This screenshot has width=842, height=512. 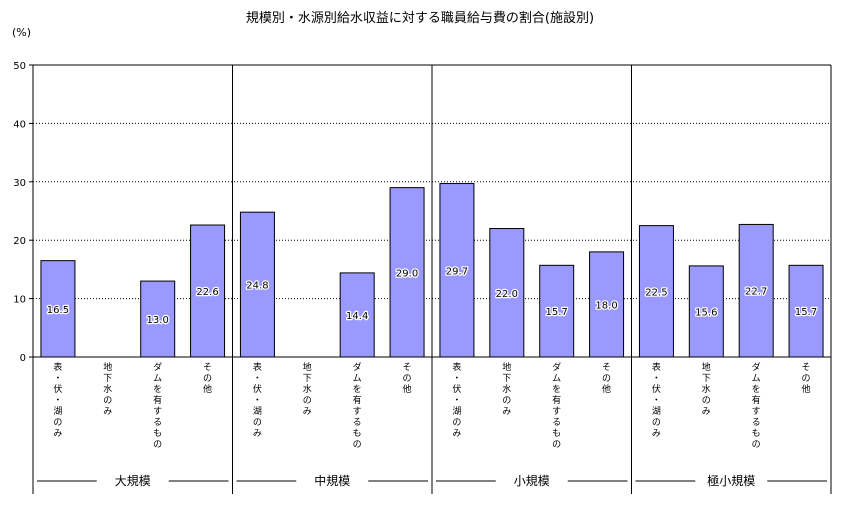 I want to click on data-label-halo: 22.0, so click(x=507, y=294).